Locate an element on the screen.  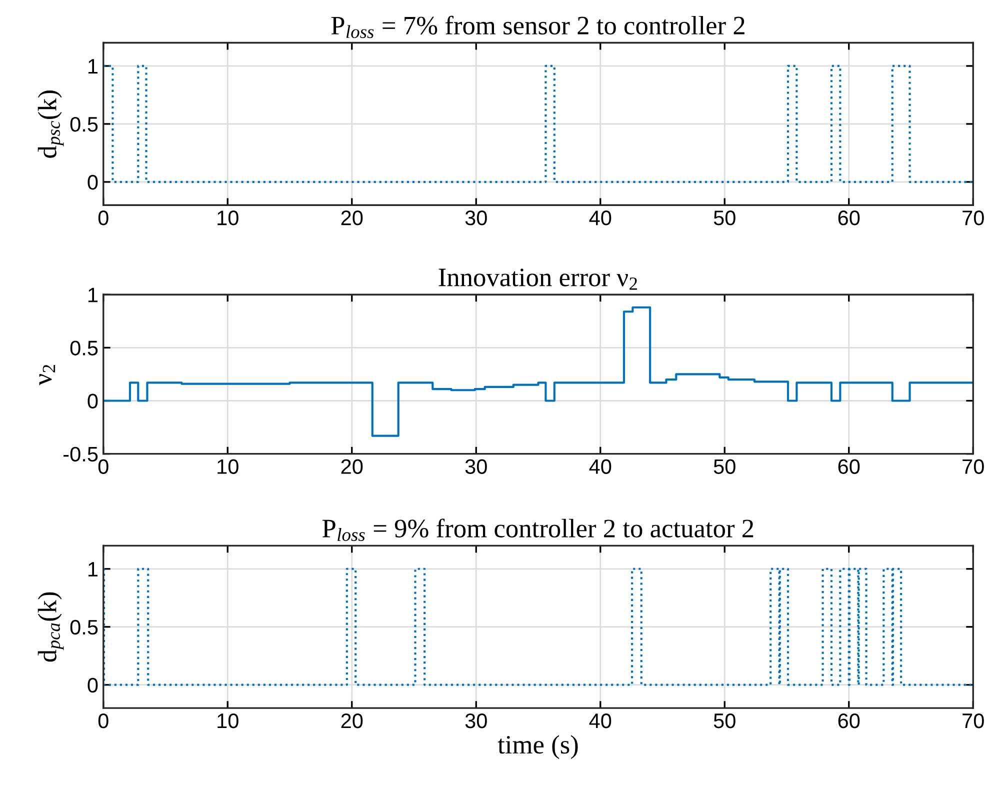
chart-title: Innovation error ν$_{2}$ is located at coordinates (537, 279).